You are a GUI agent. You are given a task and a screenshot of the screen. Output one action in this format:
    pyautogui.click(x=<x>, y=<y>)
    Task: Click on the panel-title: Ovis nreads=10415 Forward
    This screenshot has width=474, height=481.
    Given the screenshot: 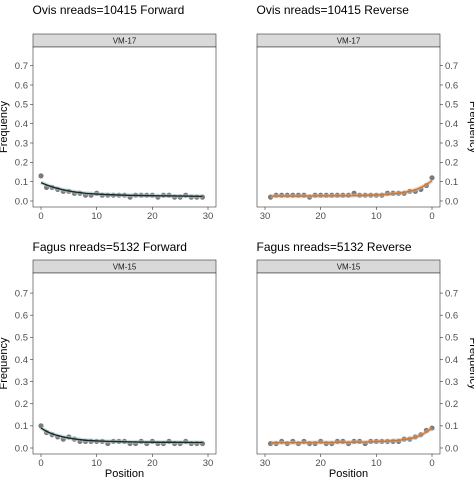 What is the action you would take?
    pyautogui.click(x=109, y=10)
    